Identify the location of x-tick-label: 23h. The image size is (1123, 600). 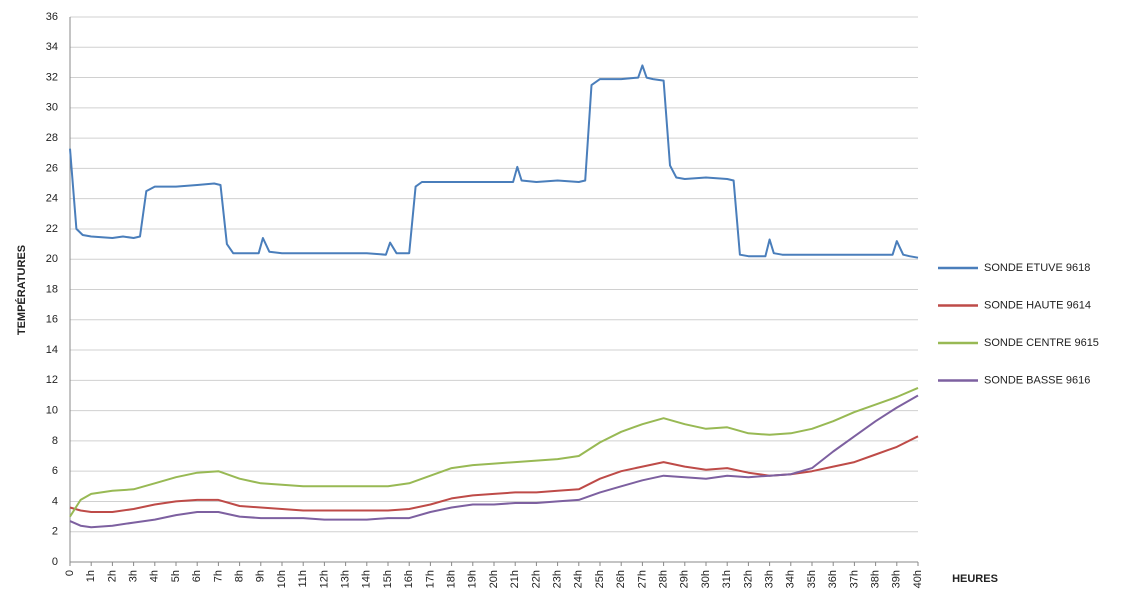
(558, 579).